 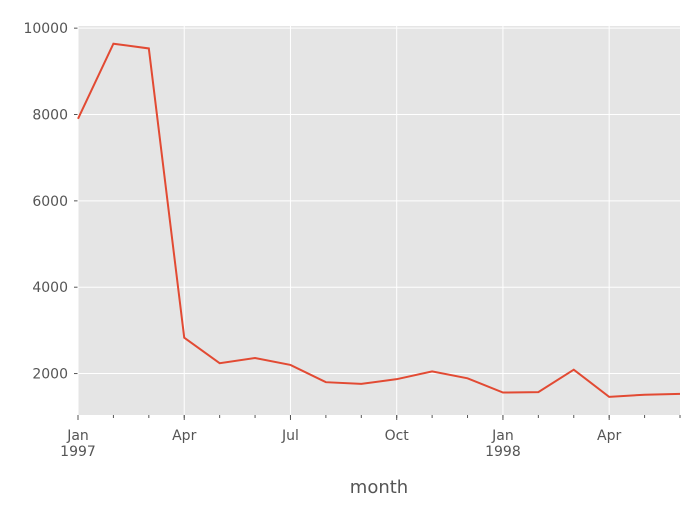 What do you see at coordinates (379, 487) in the screenshot?
I see `x-axis-label: month` at bounding box center [379, 487].